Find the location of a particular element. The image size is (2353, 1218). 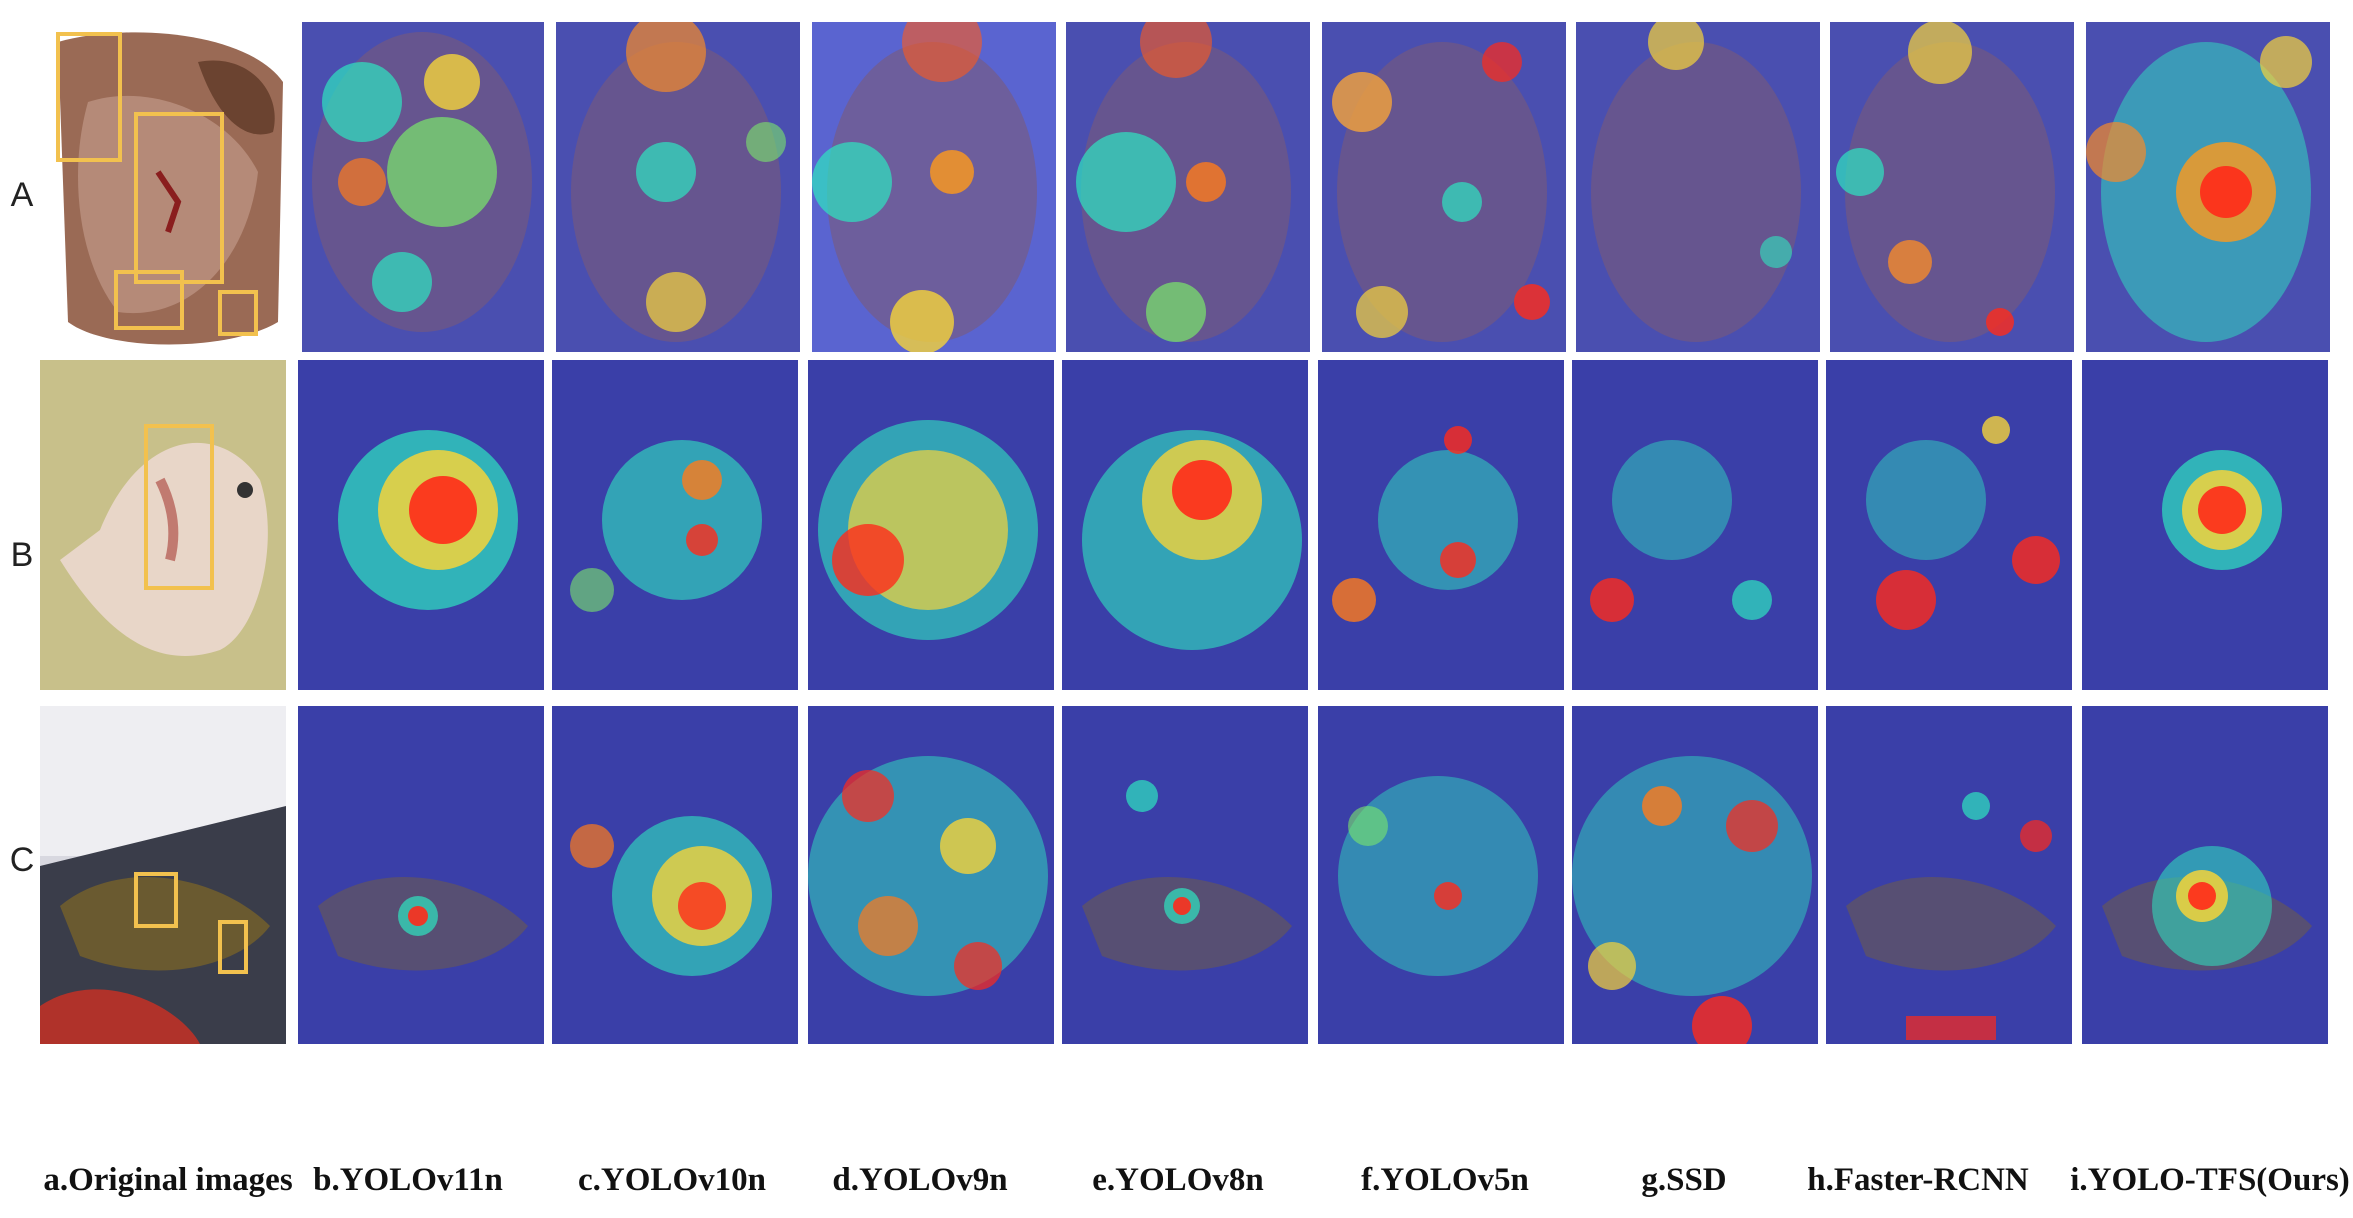

heatmap-c-yolo-tfs is located at coordinates (2205, 875).